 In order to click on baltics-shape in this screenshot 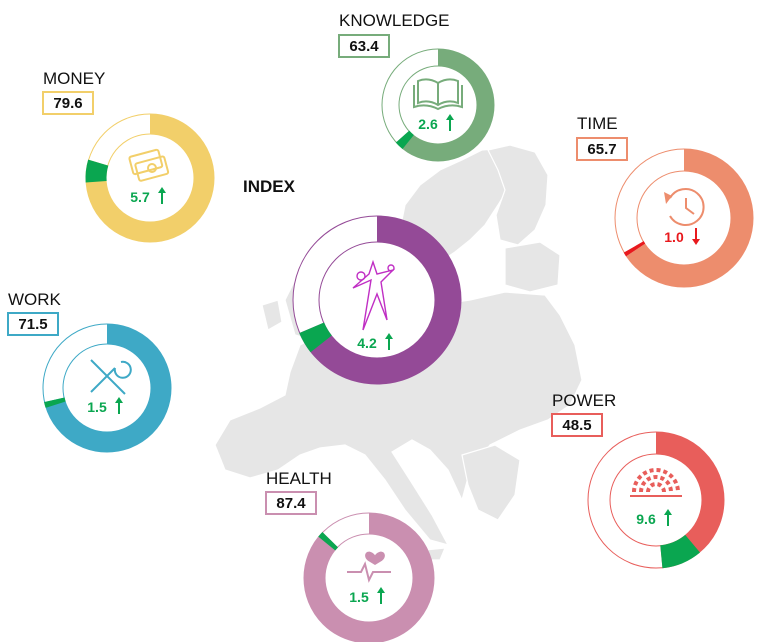, I will do `click(532, 267)`.